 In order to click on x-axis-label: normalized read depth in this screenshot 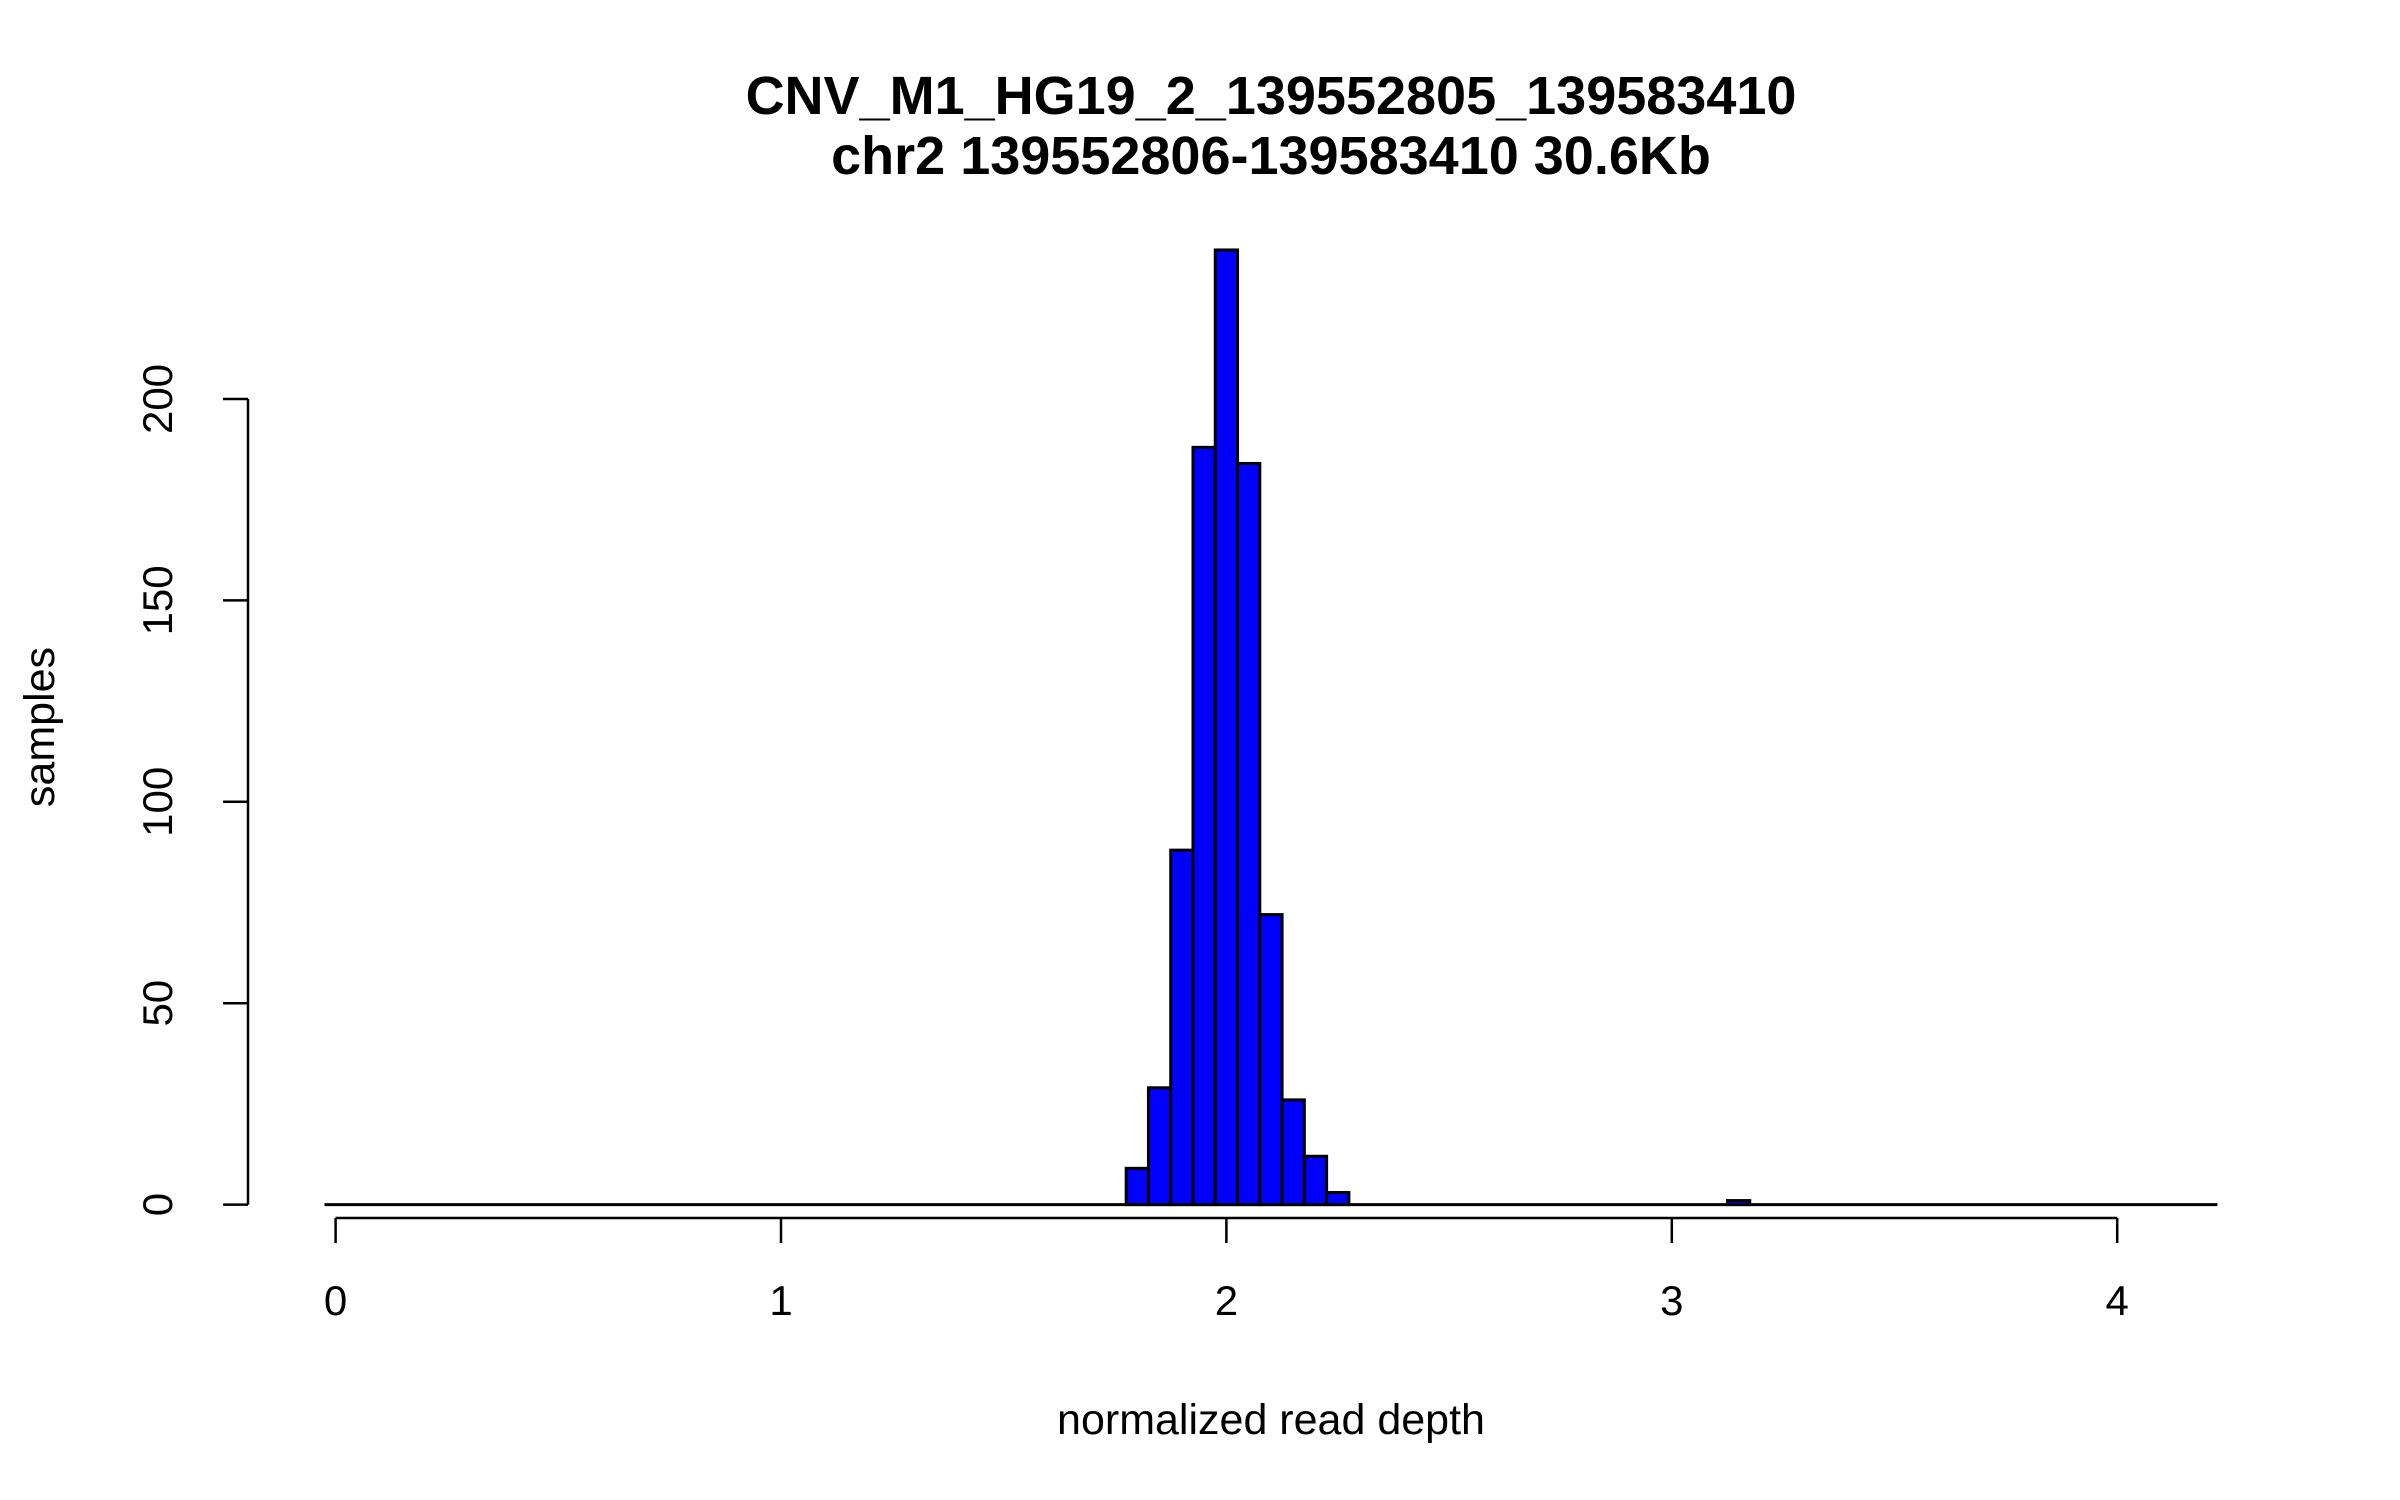, I will do `click(1271, 1420)`.